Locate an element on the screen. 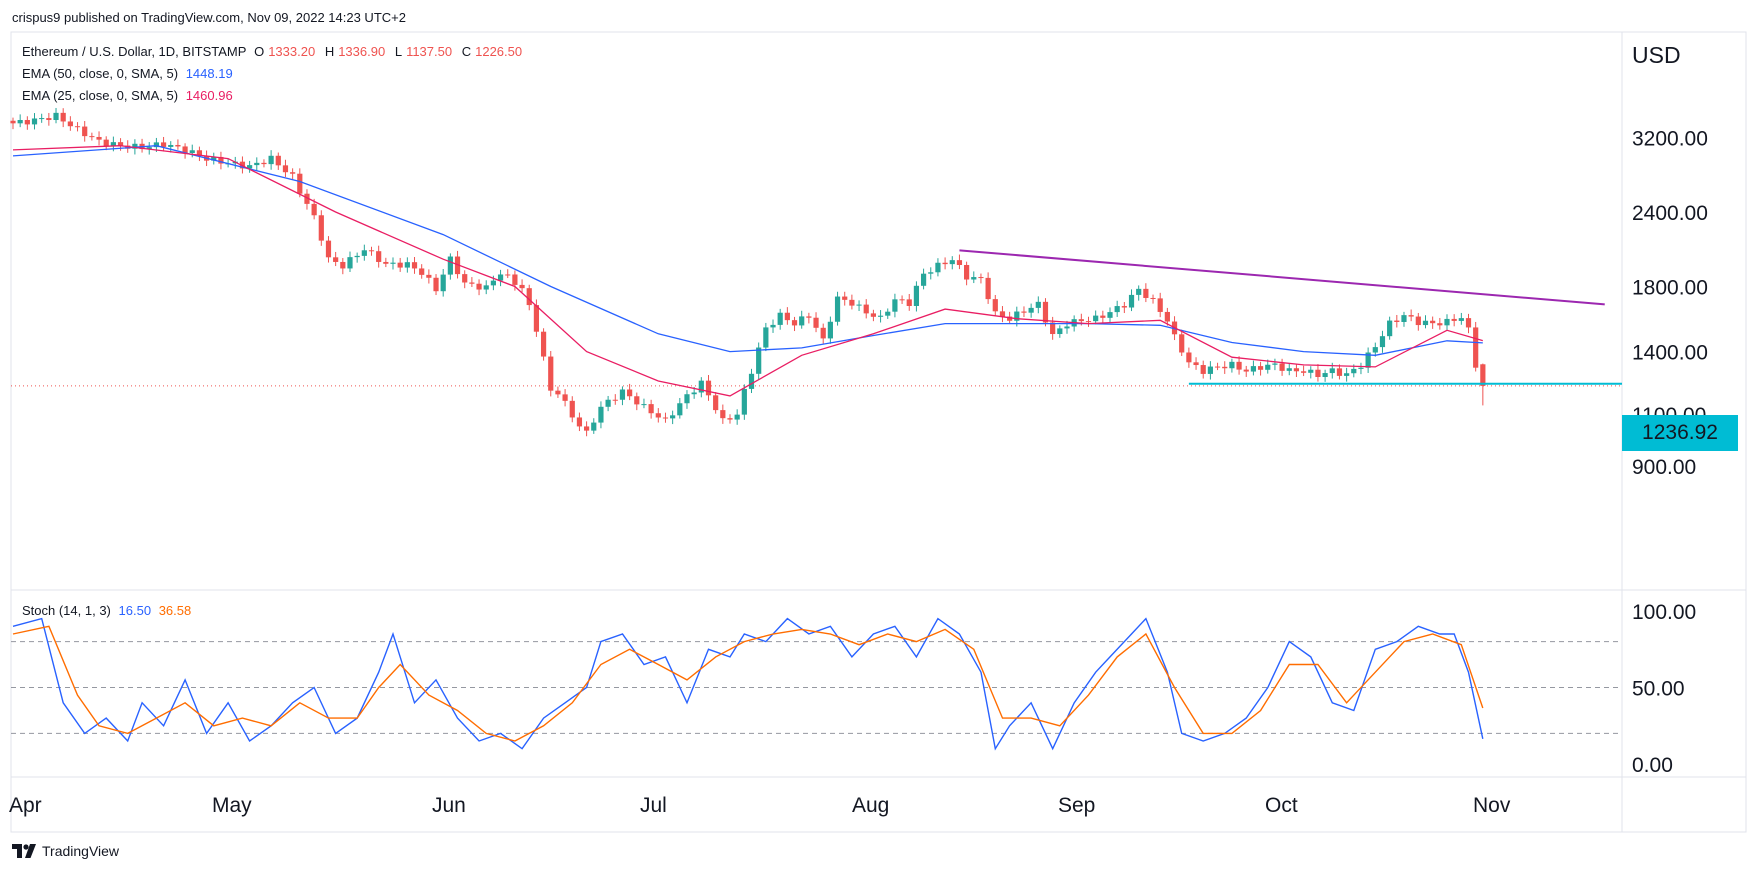 This screenshot has width=1756, height=876. open-key: O is located at coordinates (259, 51).